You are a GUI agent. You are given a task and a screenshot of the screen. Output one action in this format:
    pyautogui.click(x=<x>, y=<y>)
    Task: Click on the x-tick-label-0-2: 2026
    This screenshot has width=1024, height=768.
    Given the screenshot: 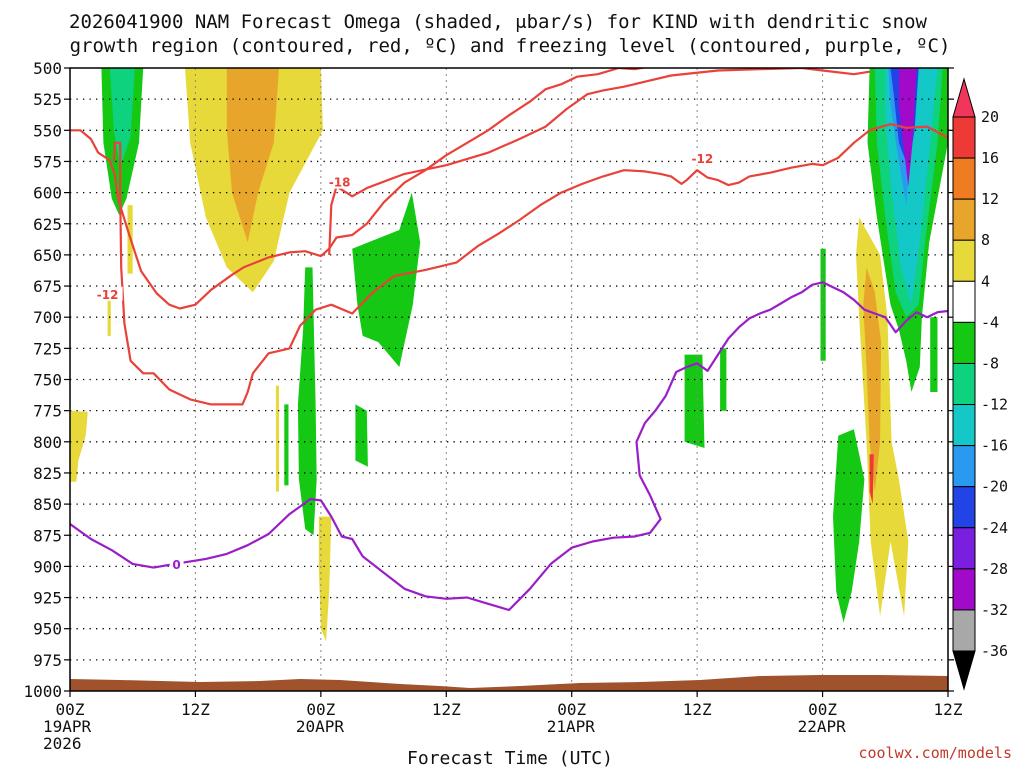 What is the action you would take?
    pyautogui.click(x=62, y=743)
    